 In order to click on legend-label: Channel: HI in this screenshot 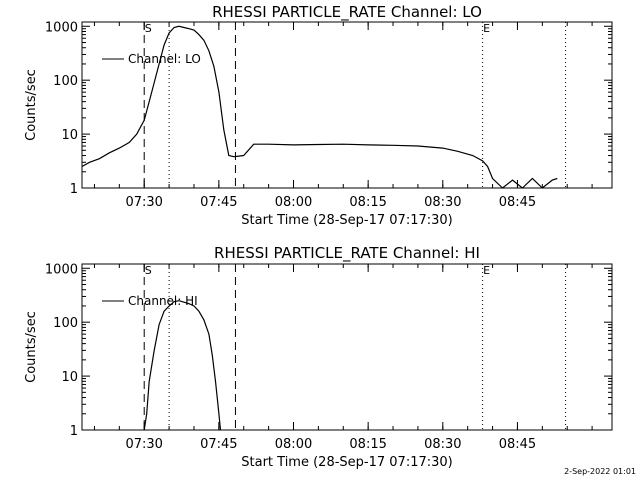, I will do `click(163, 301)`.